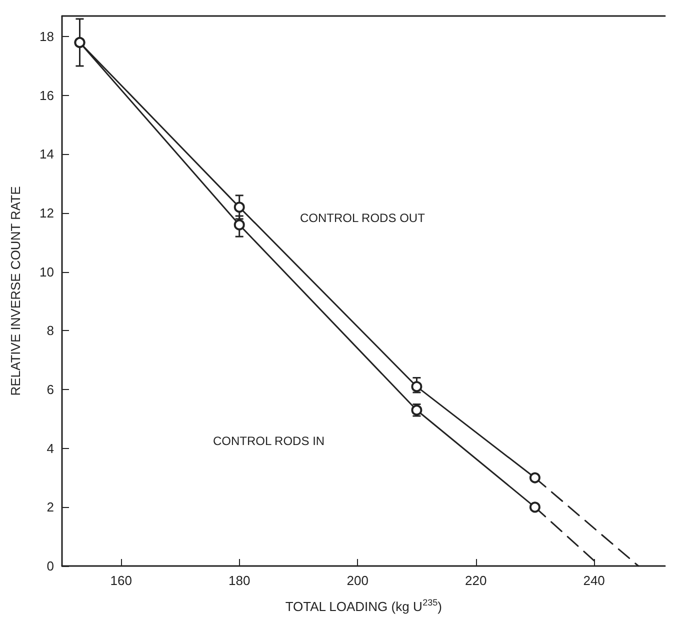 This screenshot has width=677, height=626. What do you see at coordinates (47, 213) in the screenshot?
I see `y-tick-label: 12` at bounding box center [47, 213].